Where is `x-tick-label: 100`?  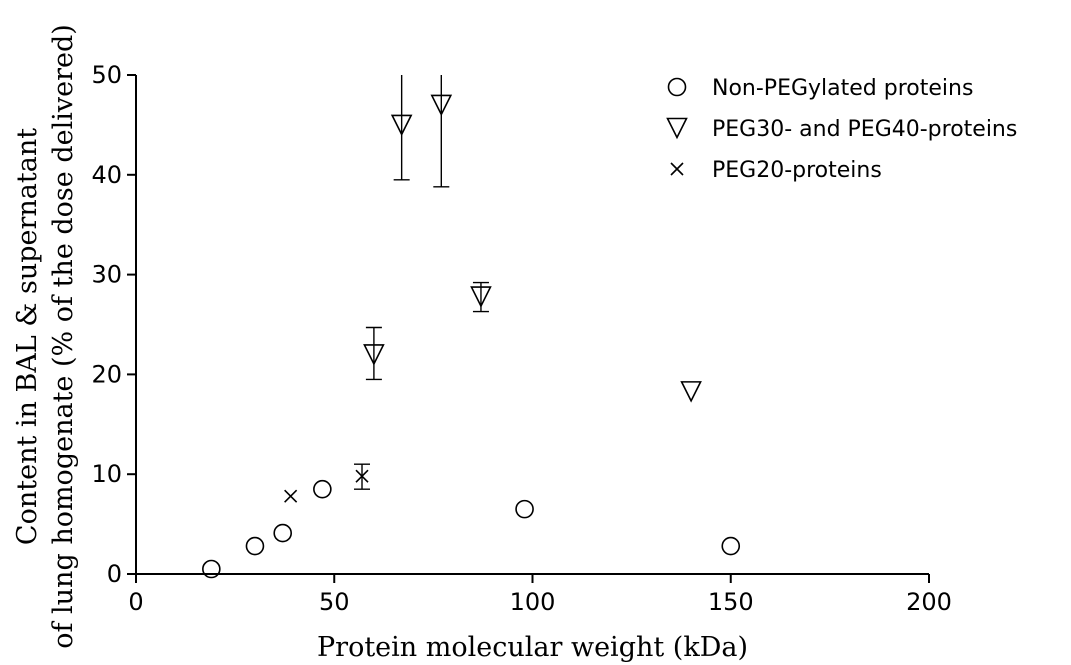 x-tick-label: 100 is located at coordinates (533, 602).